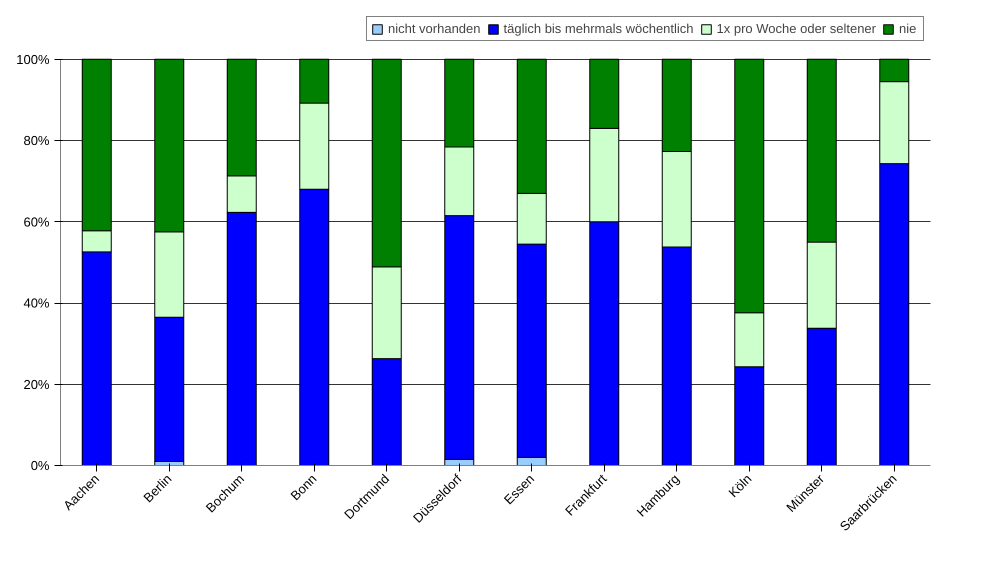  Describe the element at coordinates (908, 28) in the screenshot. I see `legend-label: nie` at that location.